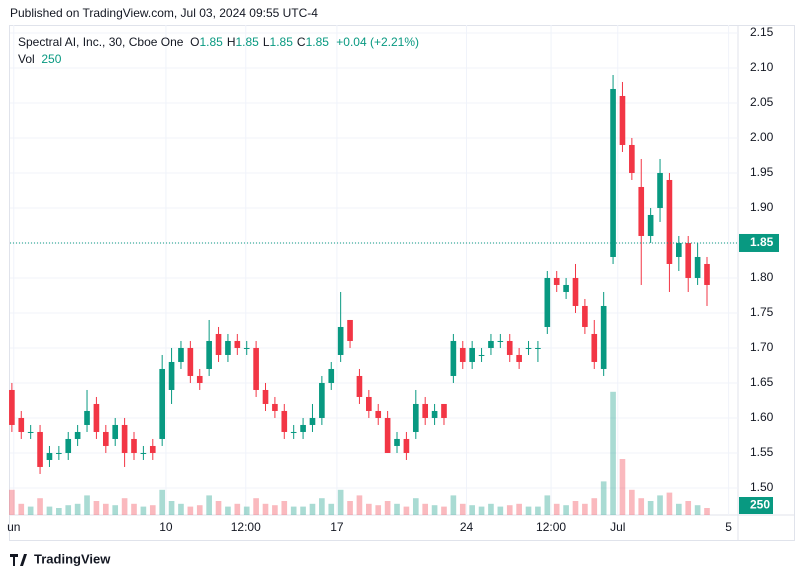  I want to click on last-price-label: 1.85, so click(762, 242).